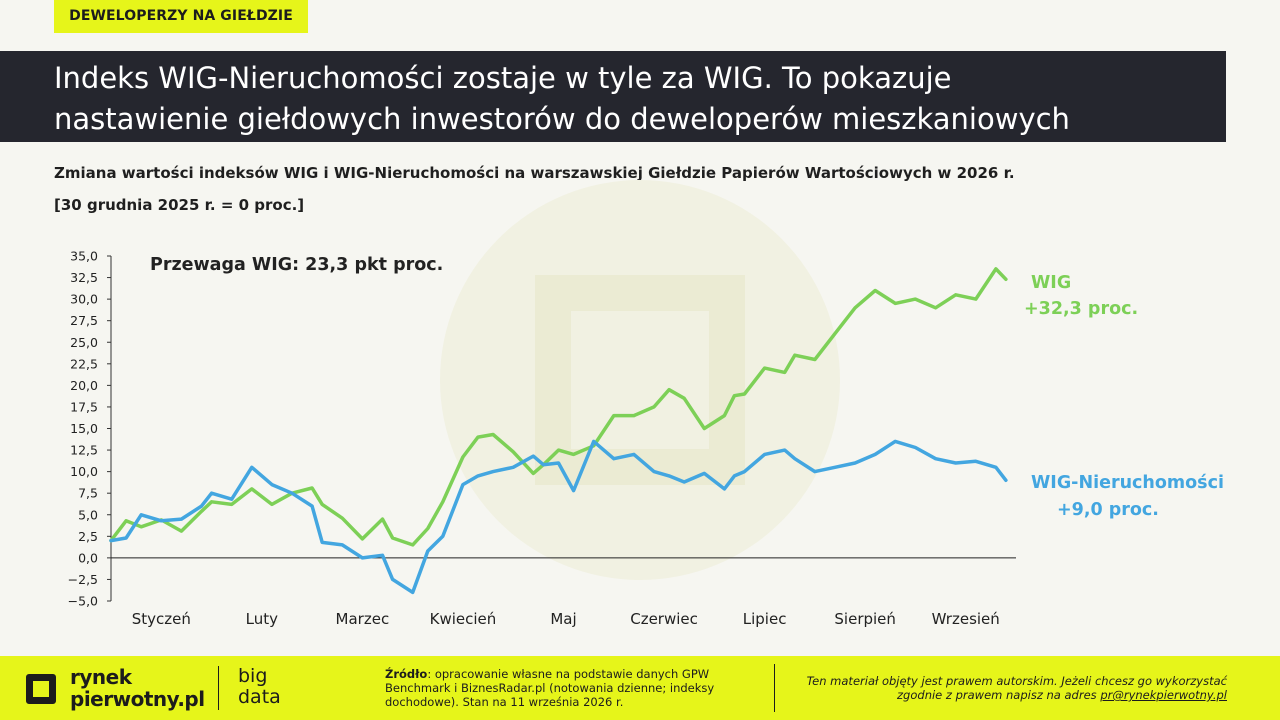 This screenshot has height=720, width=1280. What do you see at coordinates (84, 320) in the screenshot?
I see `y-tick-label: 27,5` at bounding box center [84, 320].